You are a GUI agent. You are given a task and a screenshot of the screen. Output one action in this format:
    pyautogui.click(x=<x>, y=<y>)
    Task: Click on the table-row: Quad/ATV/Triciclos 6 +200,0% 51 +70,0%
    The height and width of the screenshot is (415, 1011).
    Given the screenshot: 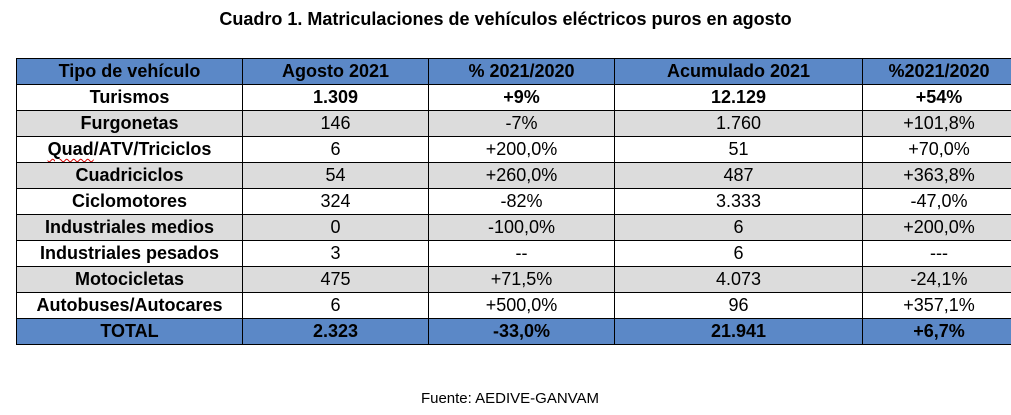 What is the action you would take?
    pyautogui.click(x=513, y=149)
    